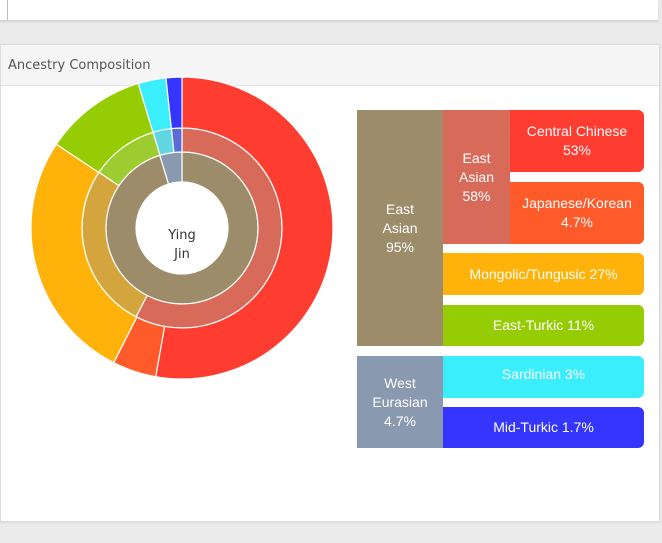 The height and width of the screenshot is (543, 662). What do you see at coordinates (577, 141) in the screenshot?
I see `legend-central-chinese: Central Chinese 53%` at bounding box center [577, 141].